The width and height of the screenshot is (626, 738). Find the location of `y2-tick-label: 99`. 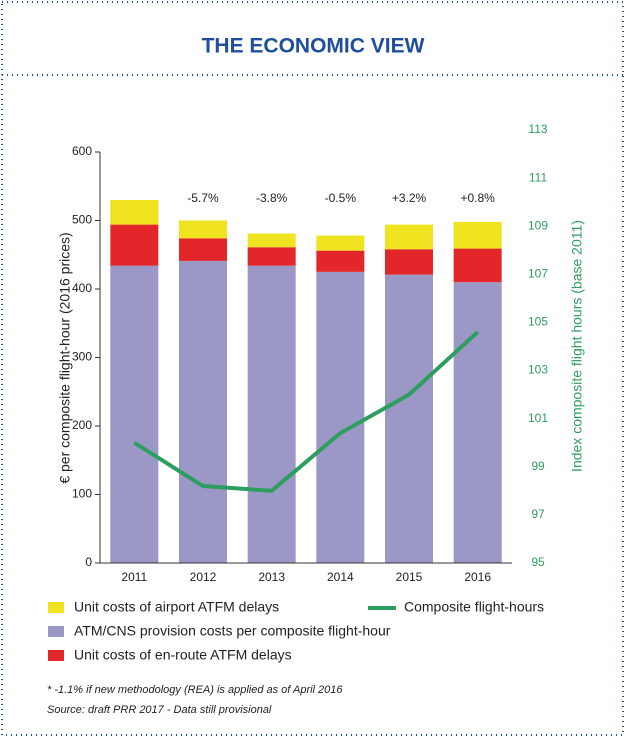

y2-tick-label: 99 is located at coordinates (538, 466).